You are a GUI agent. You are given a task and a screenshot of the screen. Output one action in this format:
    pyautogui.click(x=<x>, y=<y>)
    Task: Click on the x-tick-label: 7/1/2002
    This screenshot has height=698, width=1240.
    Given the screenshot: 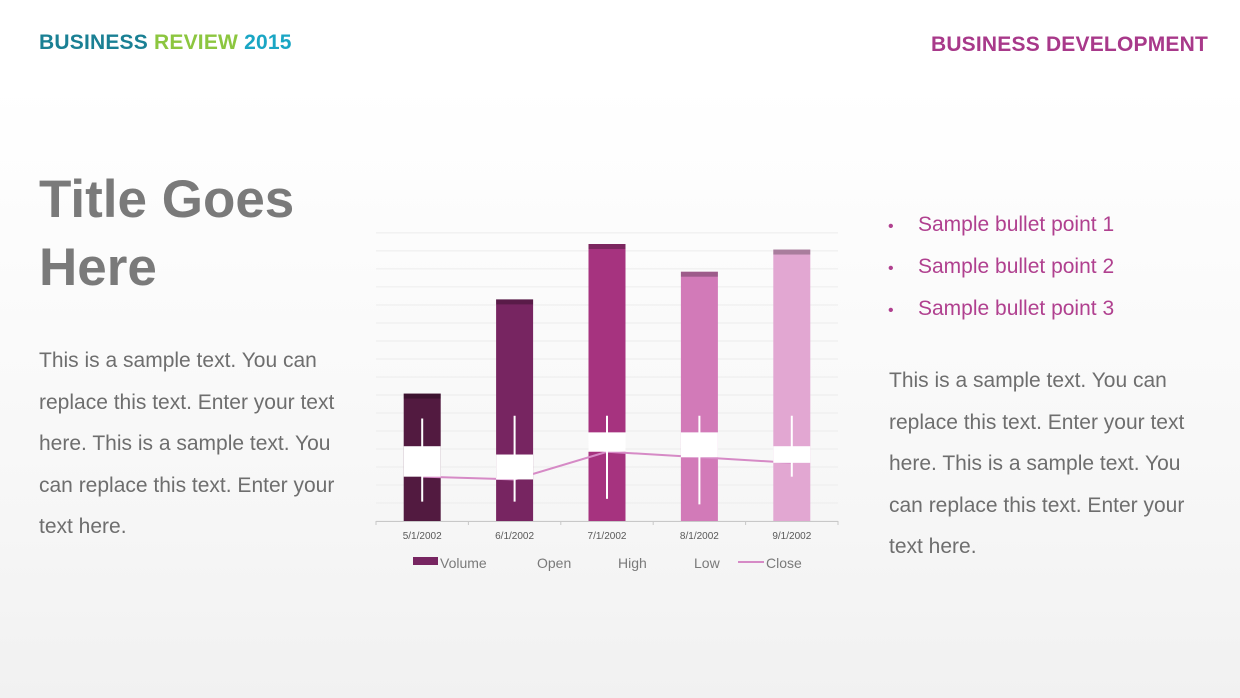 What is the action you would take?
    pyautogui.click(x=607, y=536)
    